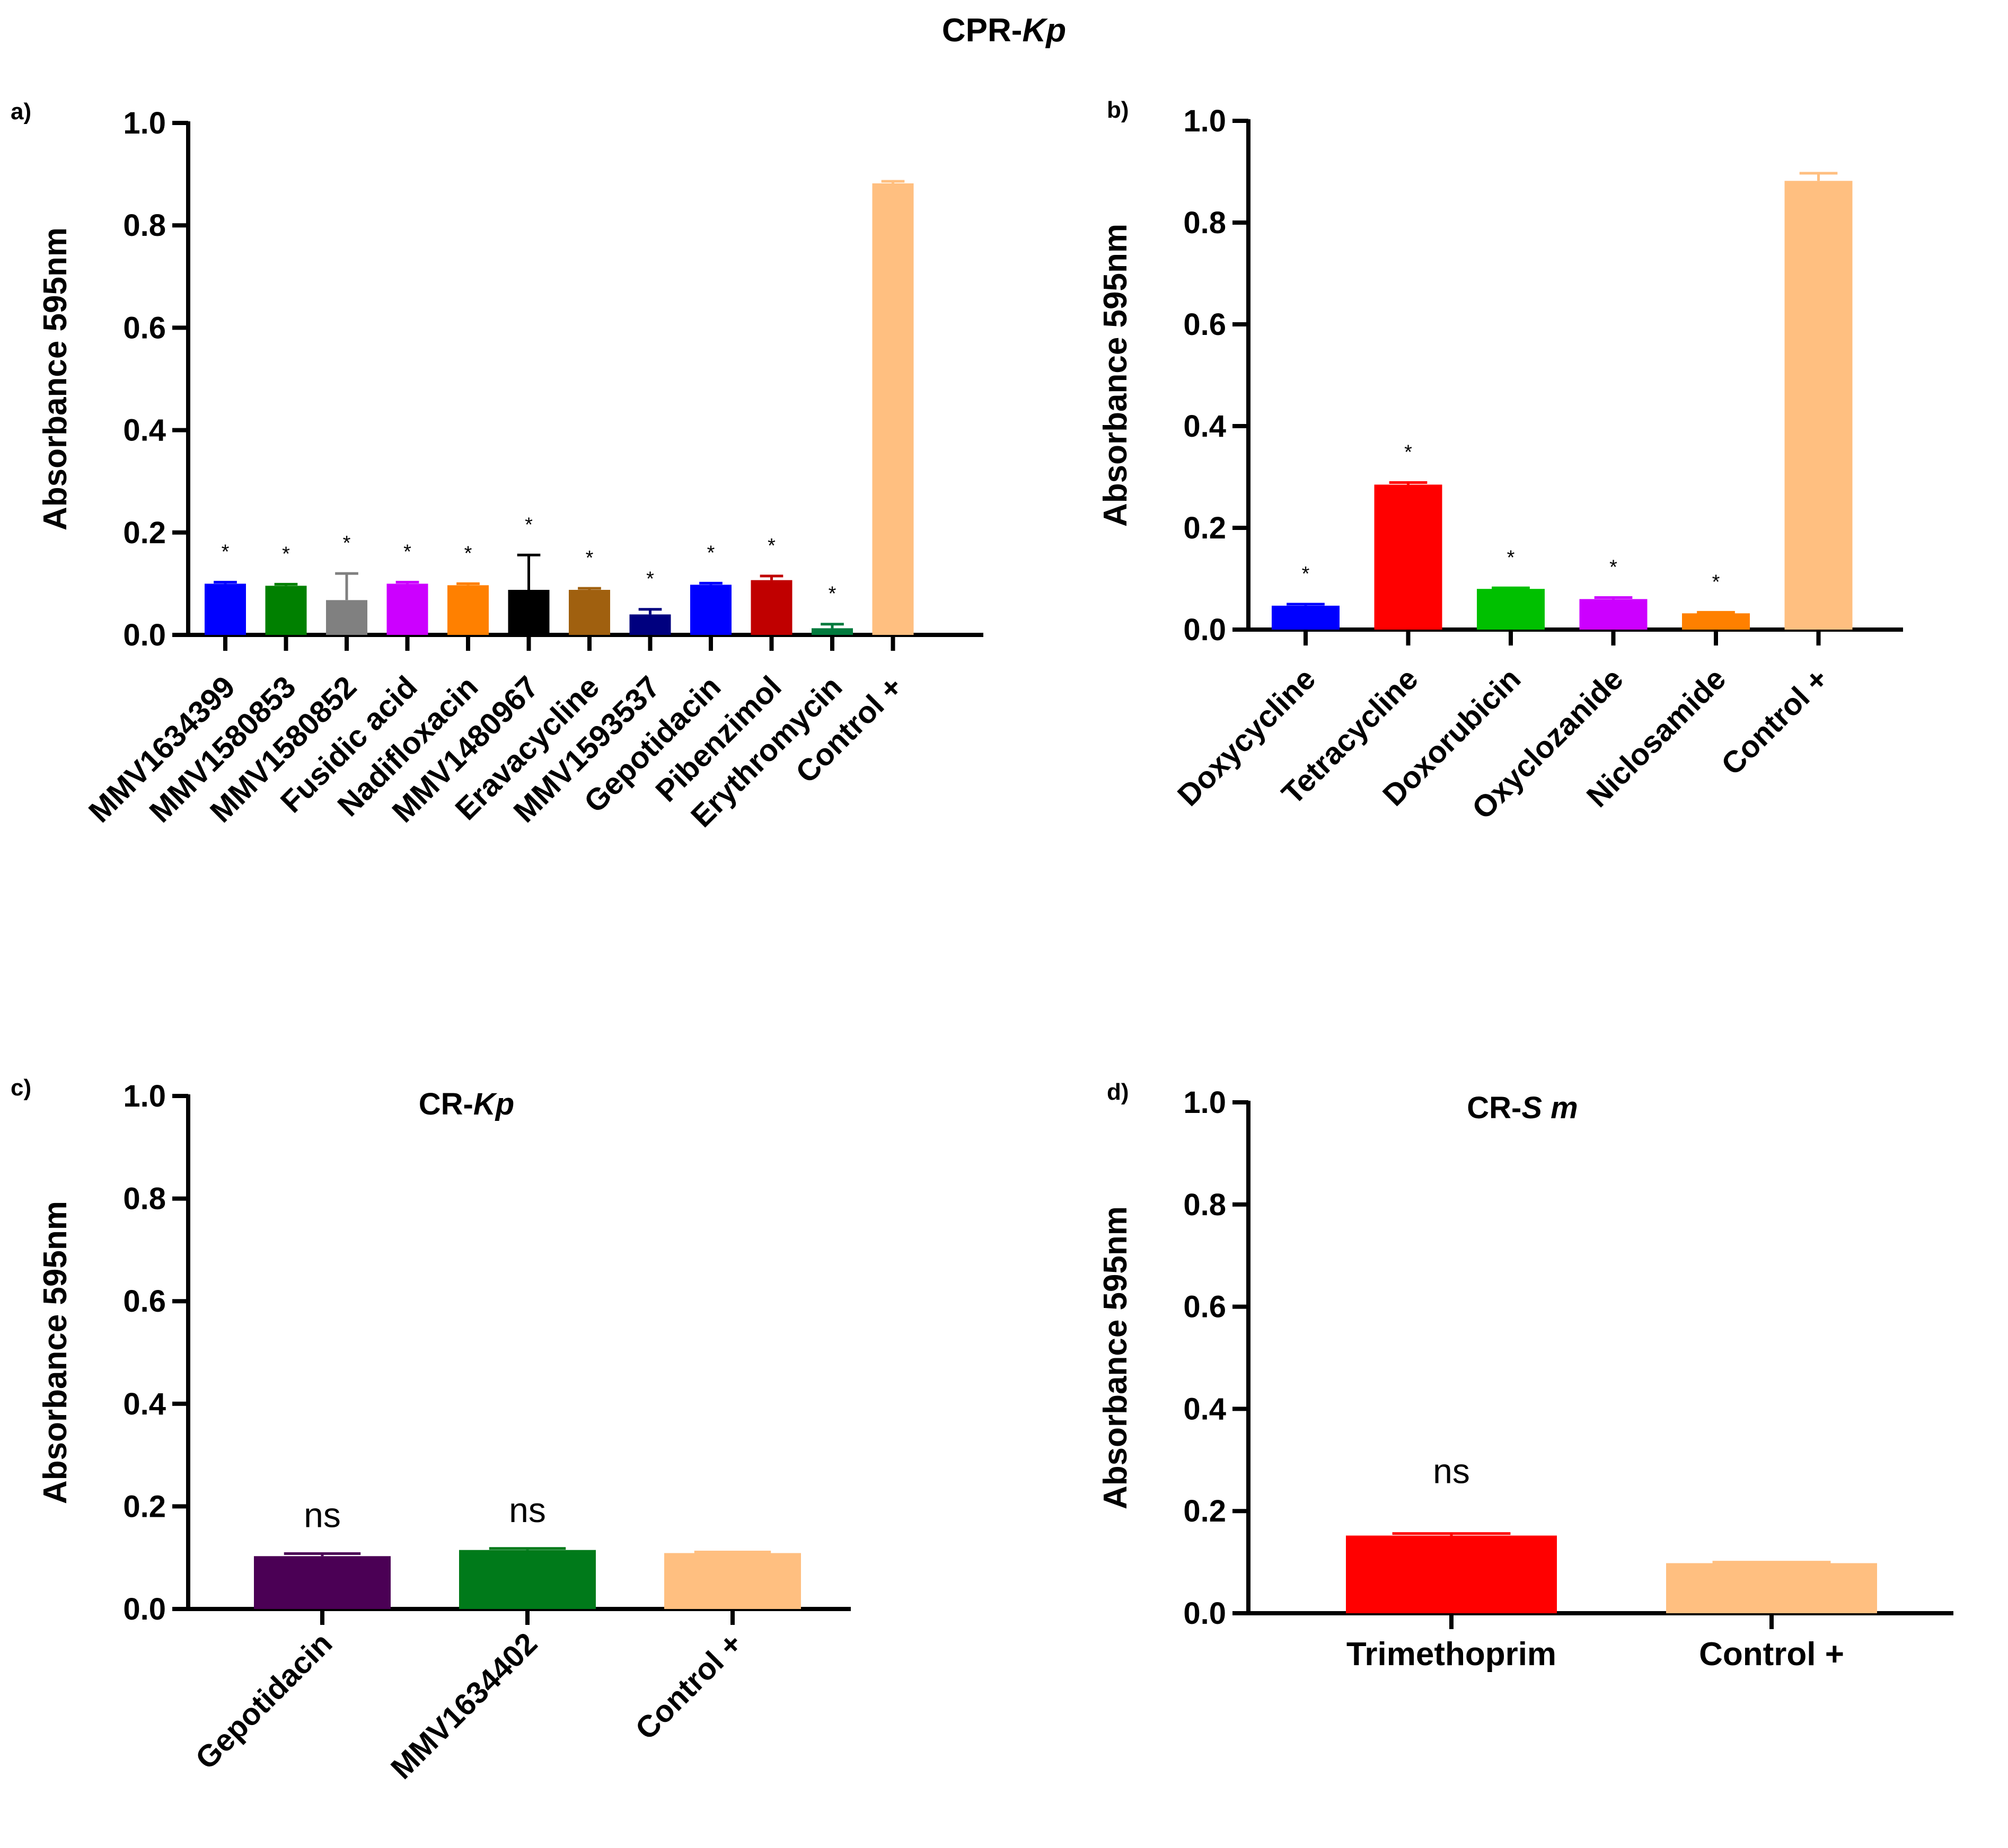  I want to click on figure-title-prefix: CPR-, so click(982, 30).